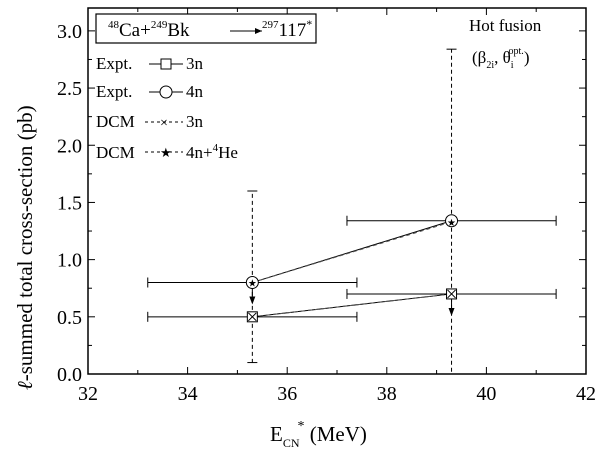 Image resolution: width=595 pixels, height=451 pixels. Describe the element at coordinates (195, 63) in the screenshot. I see `legend-suffix-0: 3n` at that location.